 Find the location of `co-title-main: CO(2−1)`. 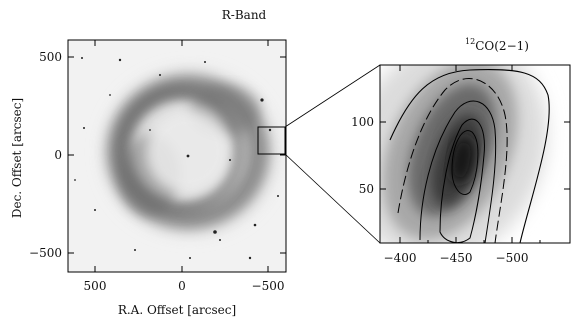

co-title-main: CO(2−1) is located at coordinates (502, 46).